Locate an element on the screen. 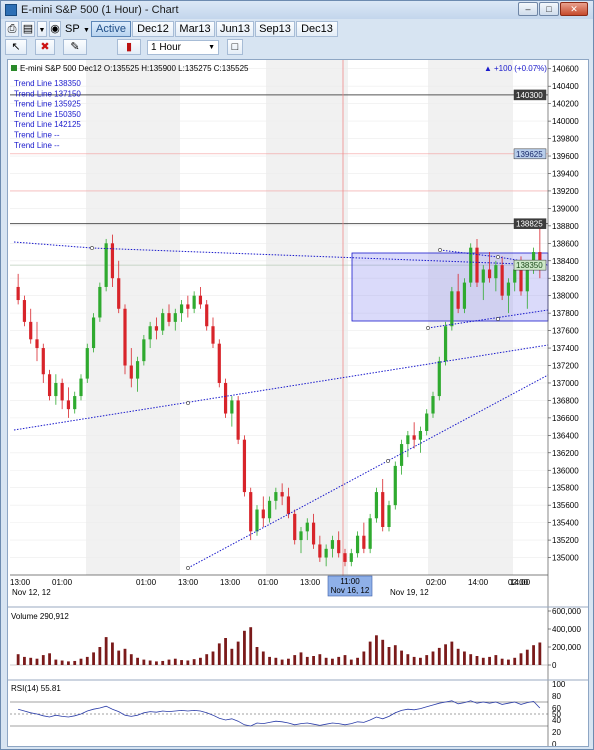  properties-icon: □ is located at coordinates (235, 47).